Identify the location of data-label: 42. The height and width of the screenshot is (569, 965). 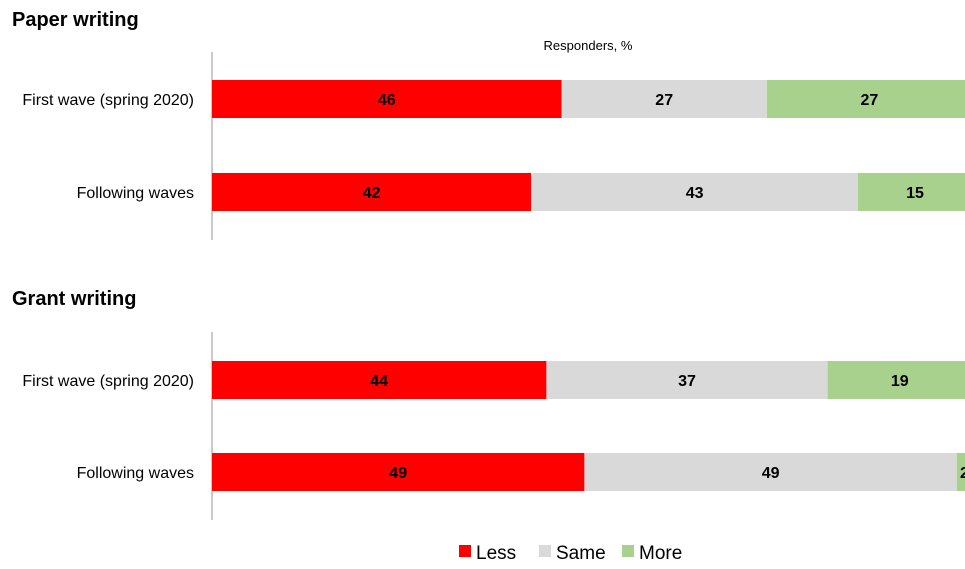
(372, 193).